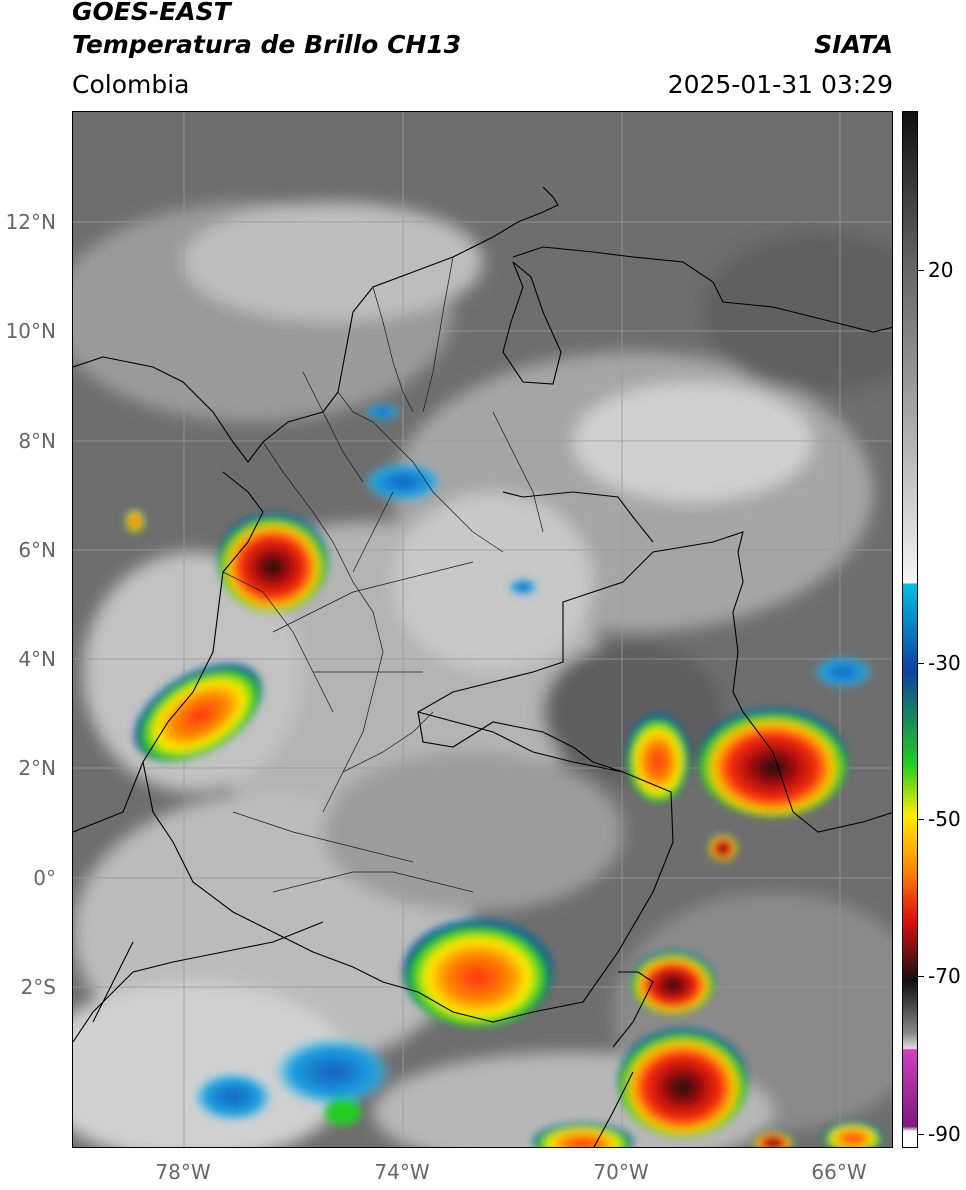 The height and width of the screenshot is (1190, 966). I want to click on lat-label-2n: 2°N, so click(37, 768).